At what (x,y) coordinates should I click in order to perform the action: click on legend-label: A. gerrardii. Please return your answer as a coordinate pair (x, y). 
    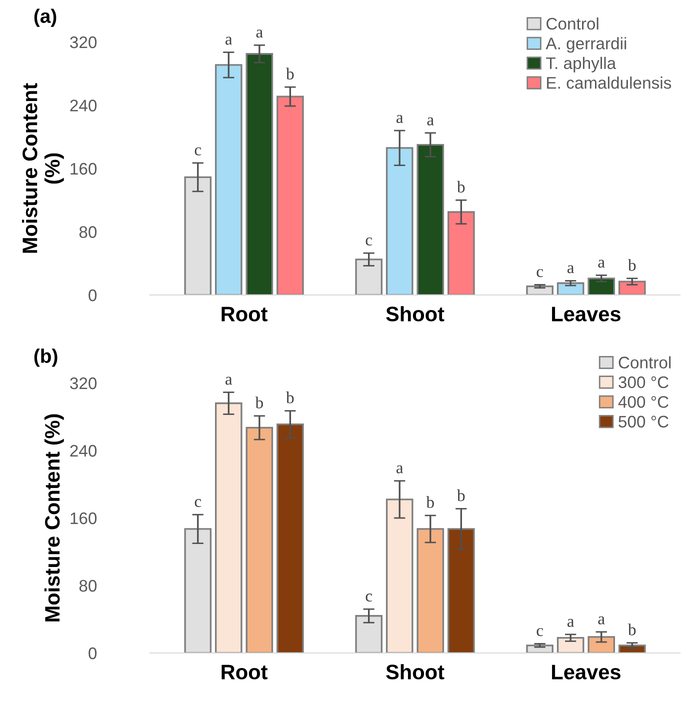
    Looking at the image, I should click on (586, 45).